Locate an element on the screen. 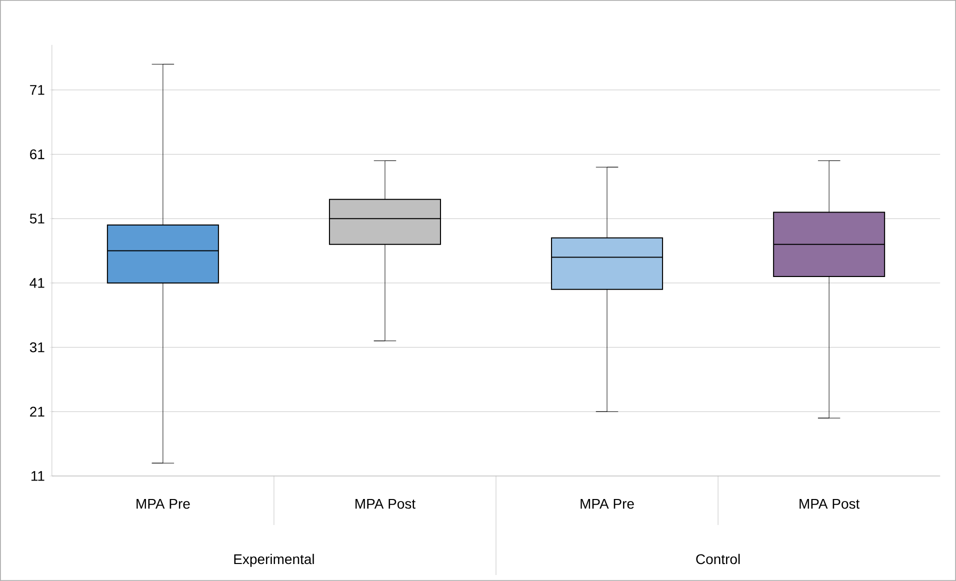 Image resolution: width=956 pixels, height=581 pixels. text: Experimental is located at coordinates (274, 560).